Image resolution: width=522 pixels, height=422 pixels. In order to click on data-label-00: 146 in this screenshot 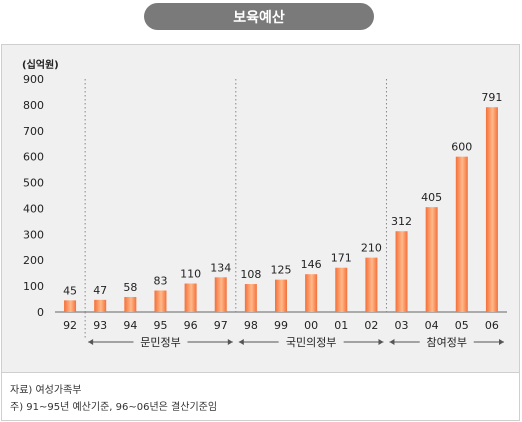, I will do `click(311, 264)`.